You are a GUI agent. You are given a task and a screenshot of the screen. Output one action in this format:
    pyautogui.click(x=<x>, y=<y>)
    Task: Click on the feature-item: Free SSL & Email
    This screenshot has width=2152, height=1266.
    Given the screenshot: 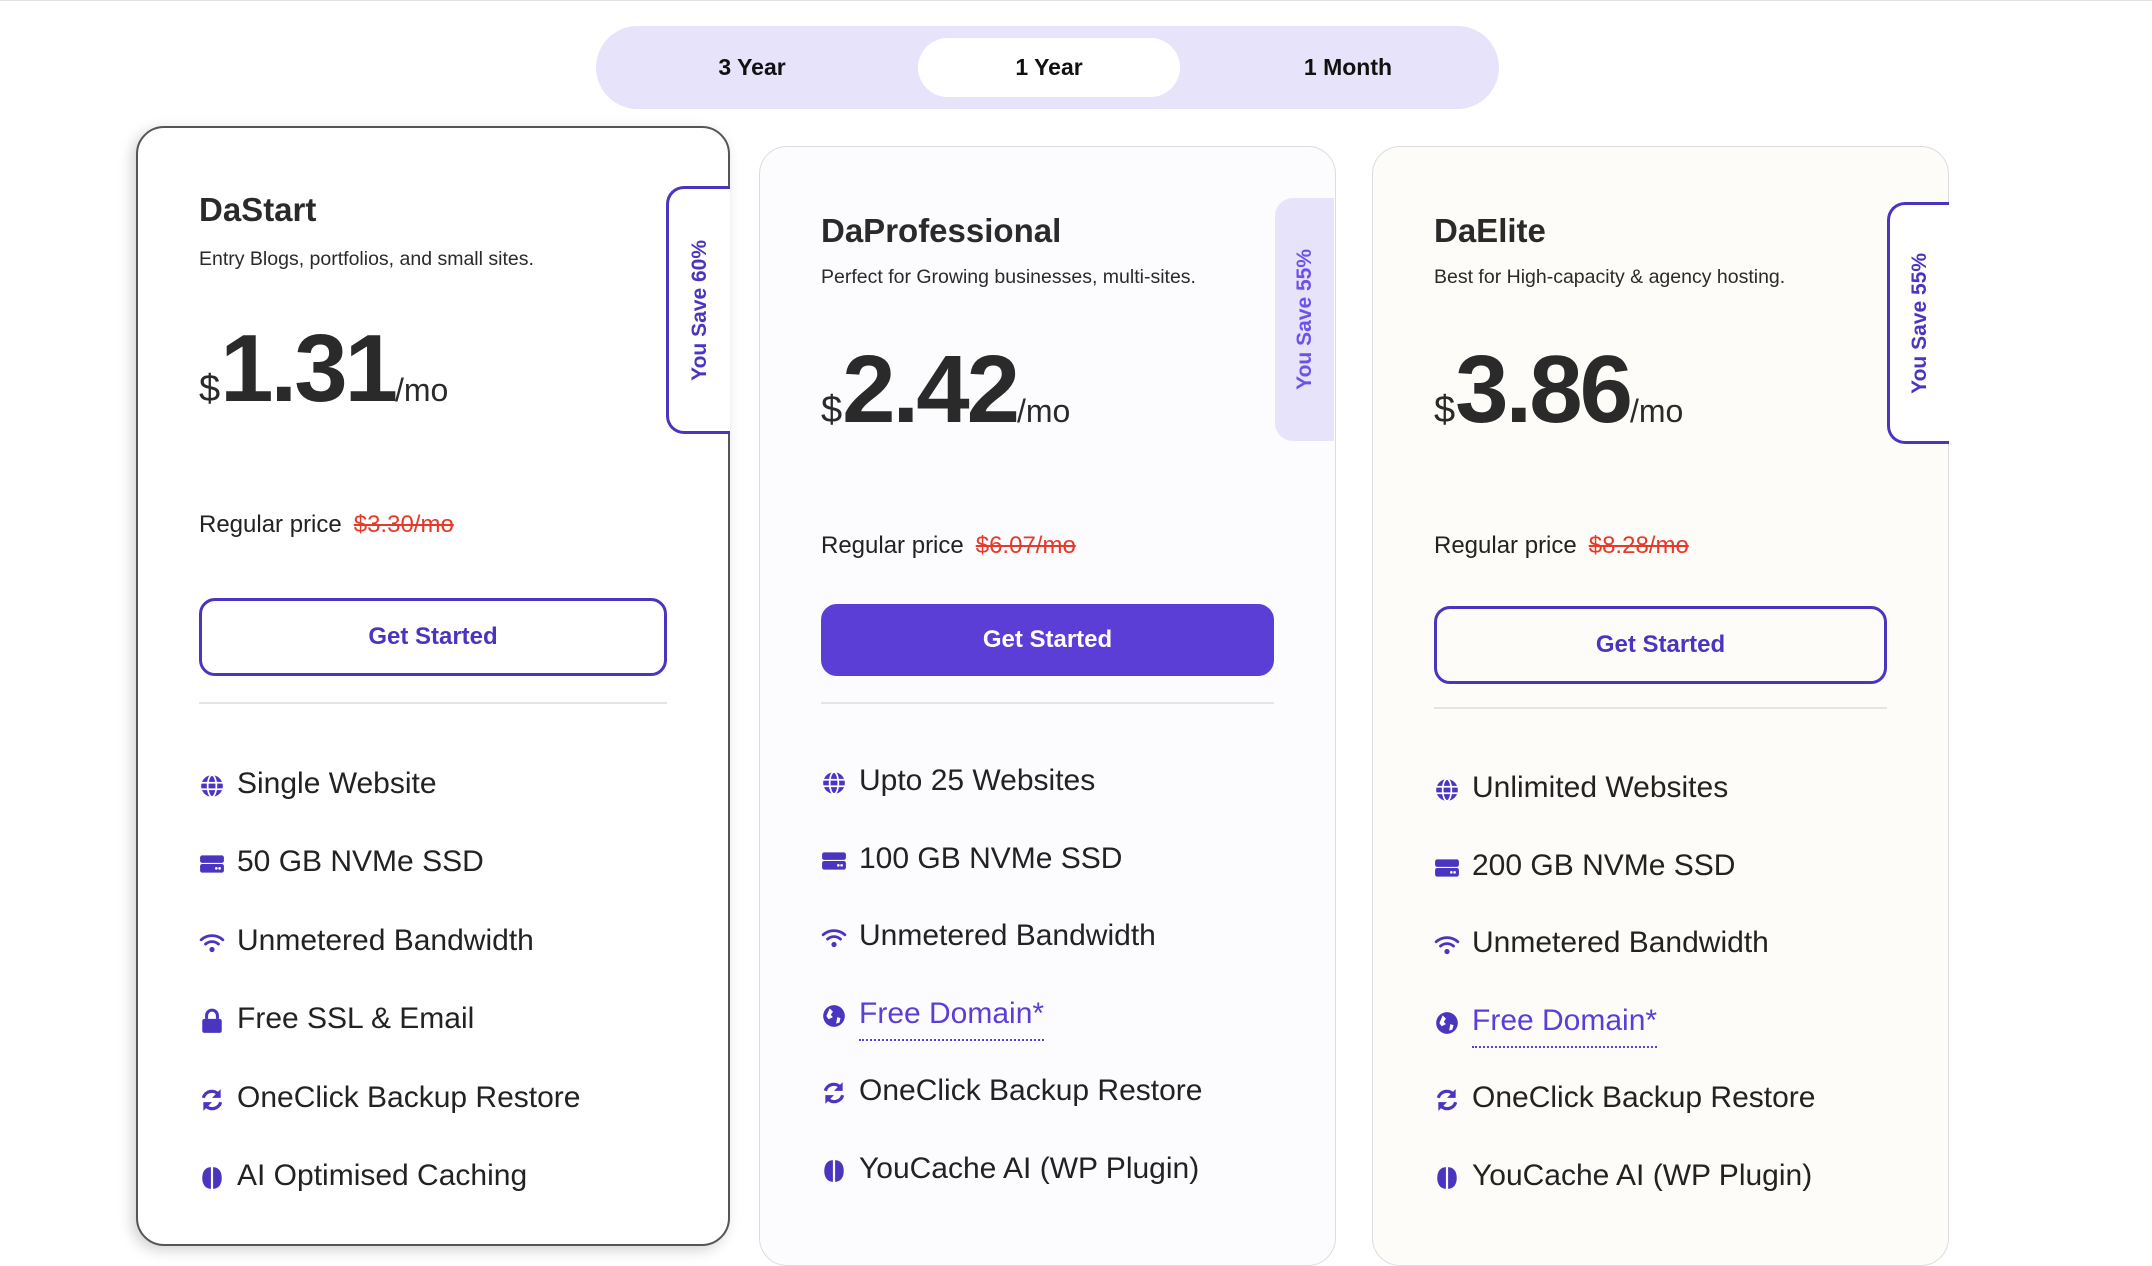 What is the action you would take?
    pyautogui.click(x=433, y=1041)
    